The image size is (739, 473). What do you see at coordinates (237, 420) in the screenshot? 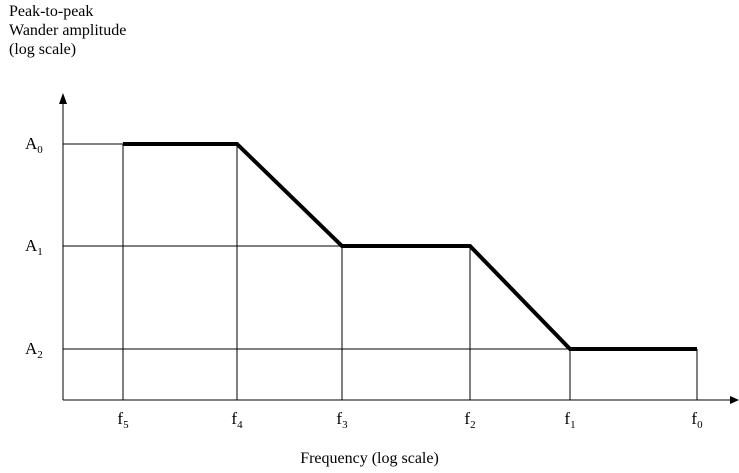
I see `x-tick-label-f4: f4` at bounding box center [237, 420].